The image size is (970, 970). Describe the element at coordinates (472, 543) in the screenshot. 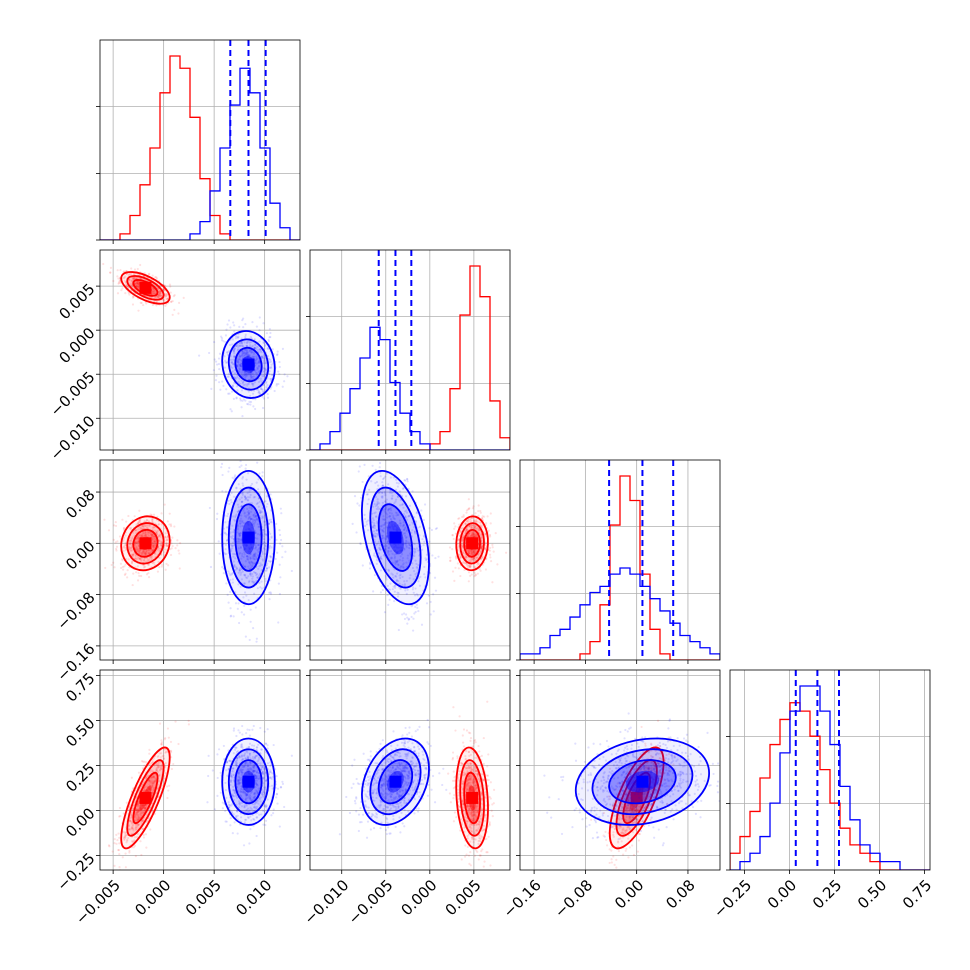

I see `contour-line` at that location.